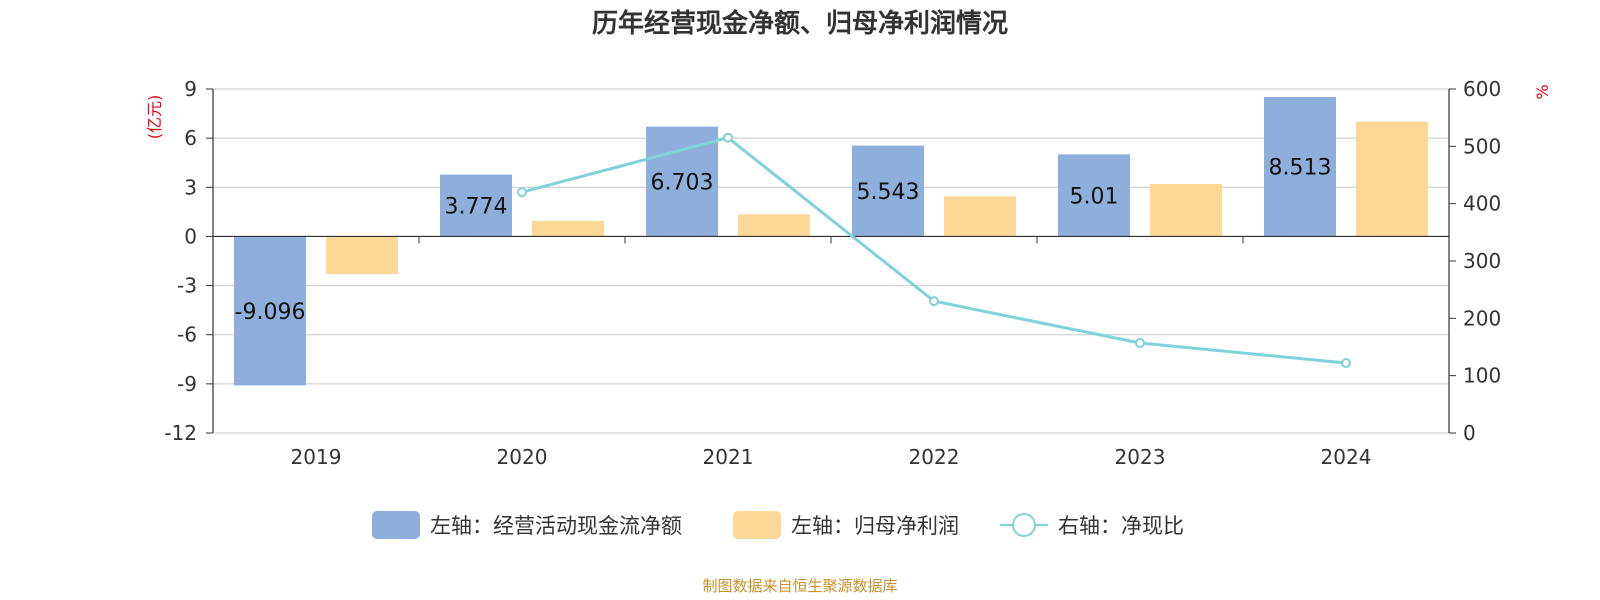 Image resolution: width=1600 pixels, height=600 pixels. What do you see at coordinates (180, 433) in the screenshot?
I see `left-tick-label: -12` at bounding box center [180, 433].